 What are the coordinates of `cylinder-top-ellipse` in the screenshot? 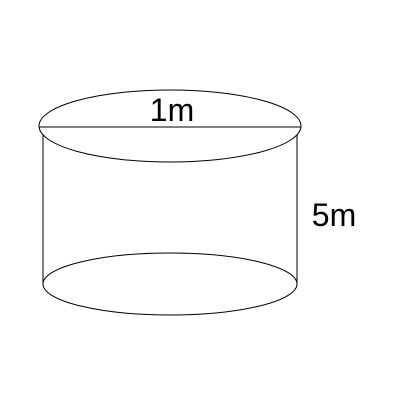 It's located at (170, 126).